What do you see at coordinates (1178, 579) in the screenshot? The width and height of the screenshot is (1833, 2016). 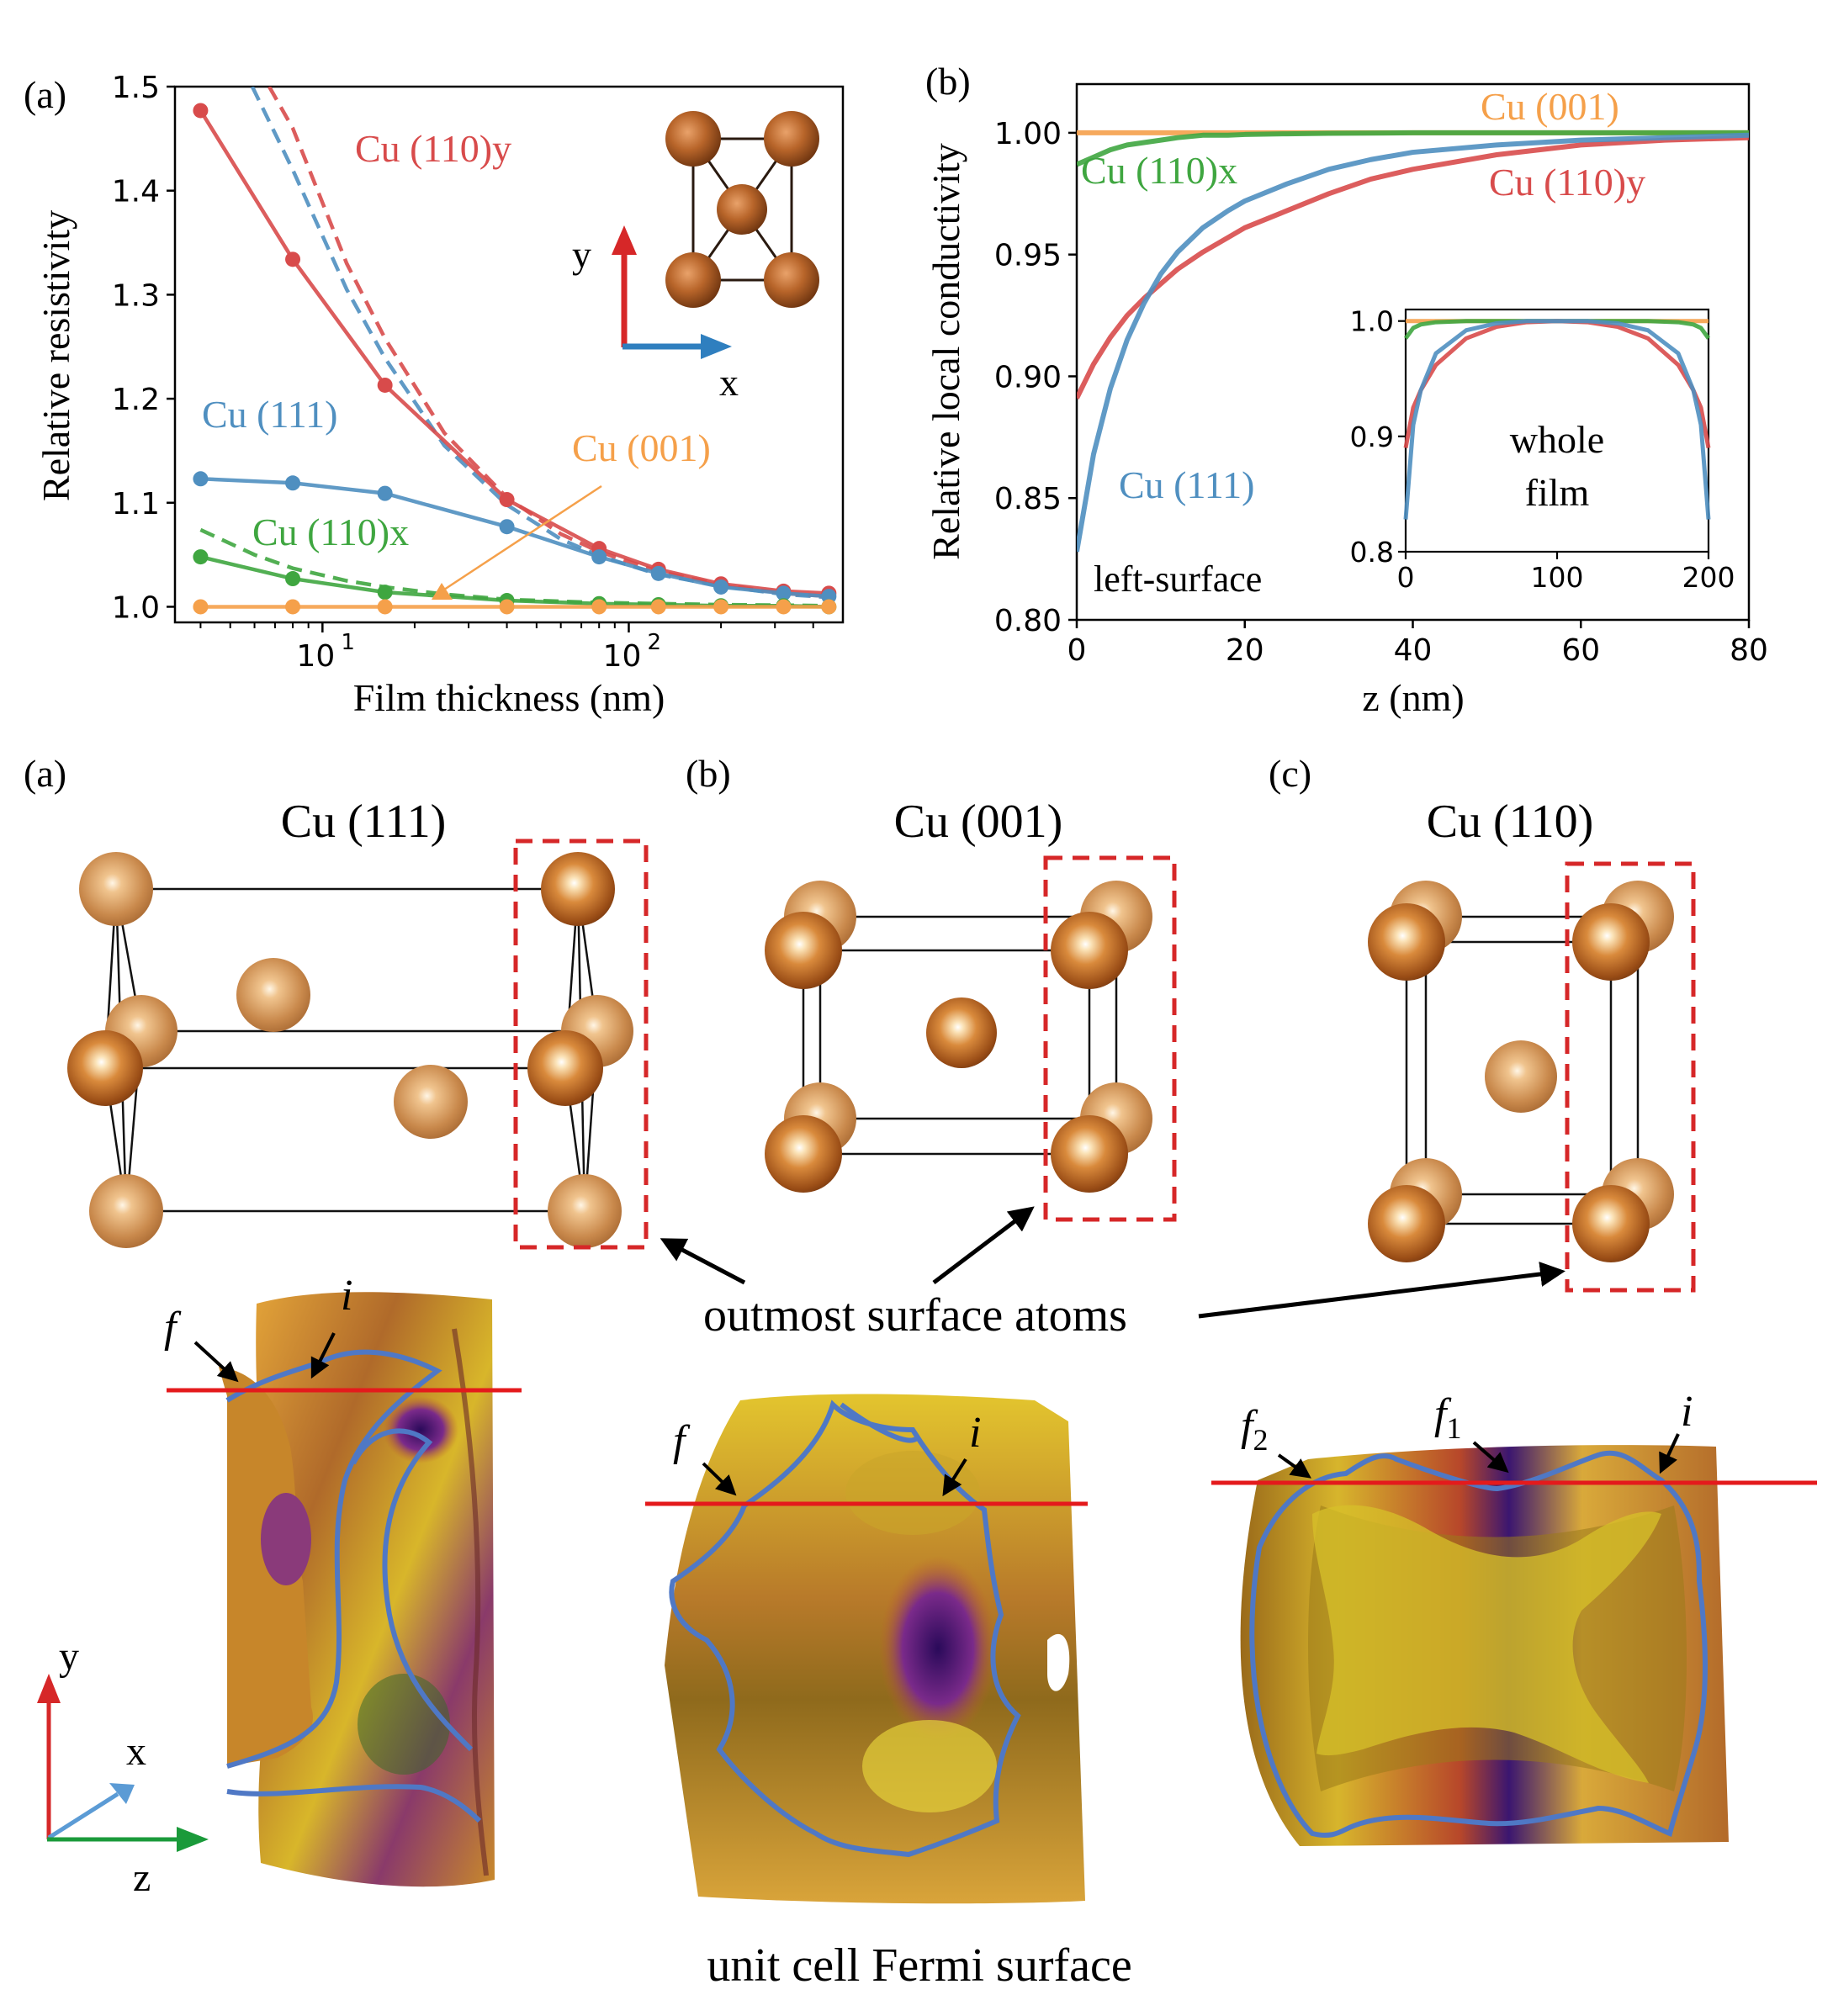 I see `annotation-left-surface: left-surface` at bounding box center [1178, 579].